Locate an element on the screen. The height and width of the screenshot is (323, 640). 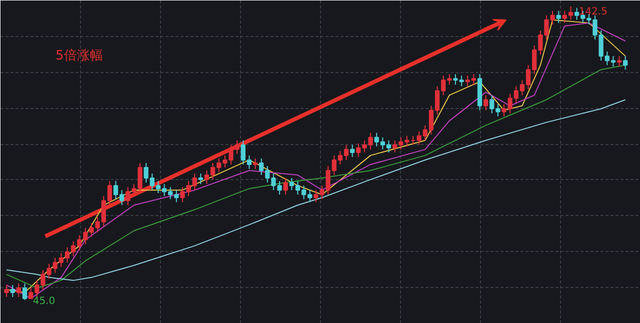
annotation: 45.0 is located at coordinates (44, 302).